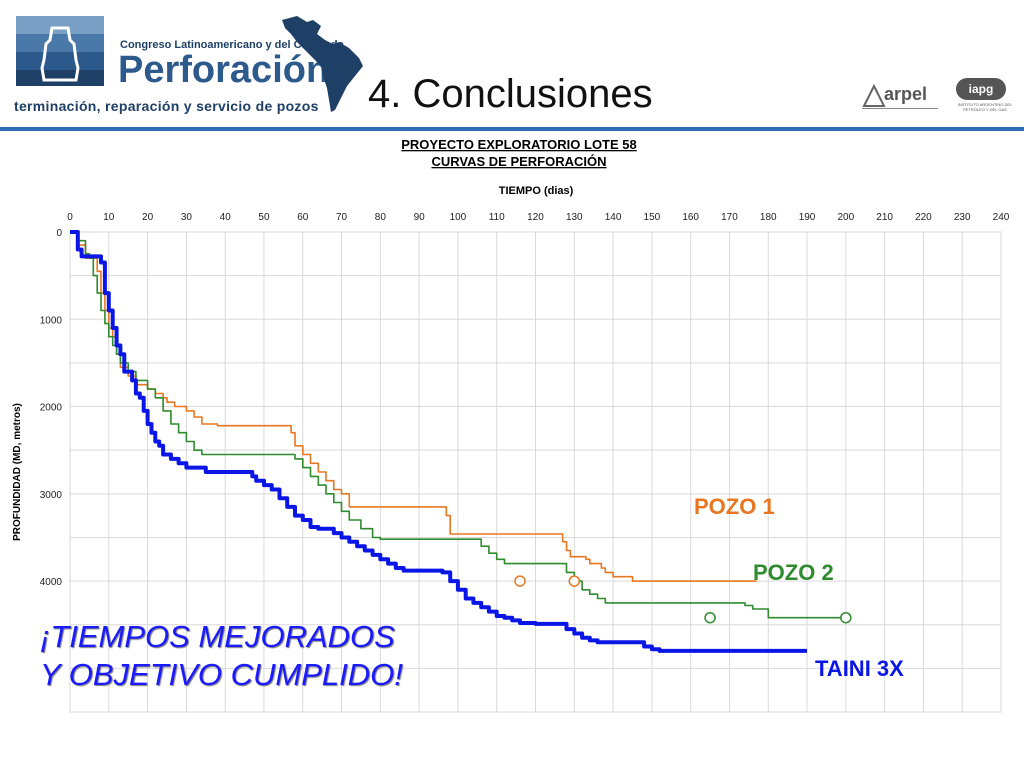 Image resolution: width=1024 pixels, height=768 pixels. I want to click on x-tick-label: 120, so click(535, 217).